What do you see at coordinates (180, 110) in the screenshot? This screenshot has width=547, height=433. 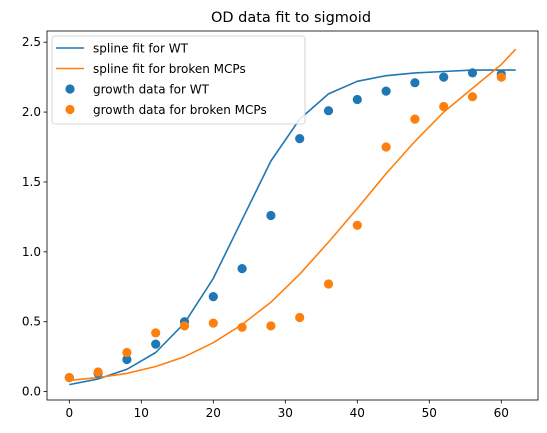 I see `legend-label: growth data for broken MCPs` at bounding box center [180, 110].